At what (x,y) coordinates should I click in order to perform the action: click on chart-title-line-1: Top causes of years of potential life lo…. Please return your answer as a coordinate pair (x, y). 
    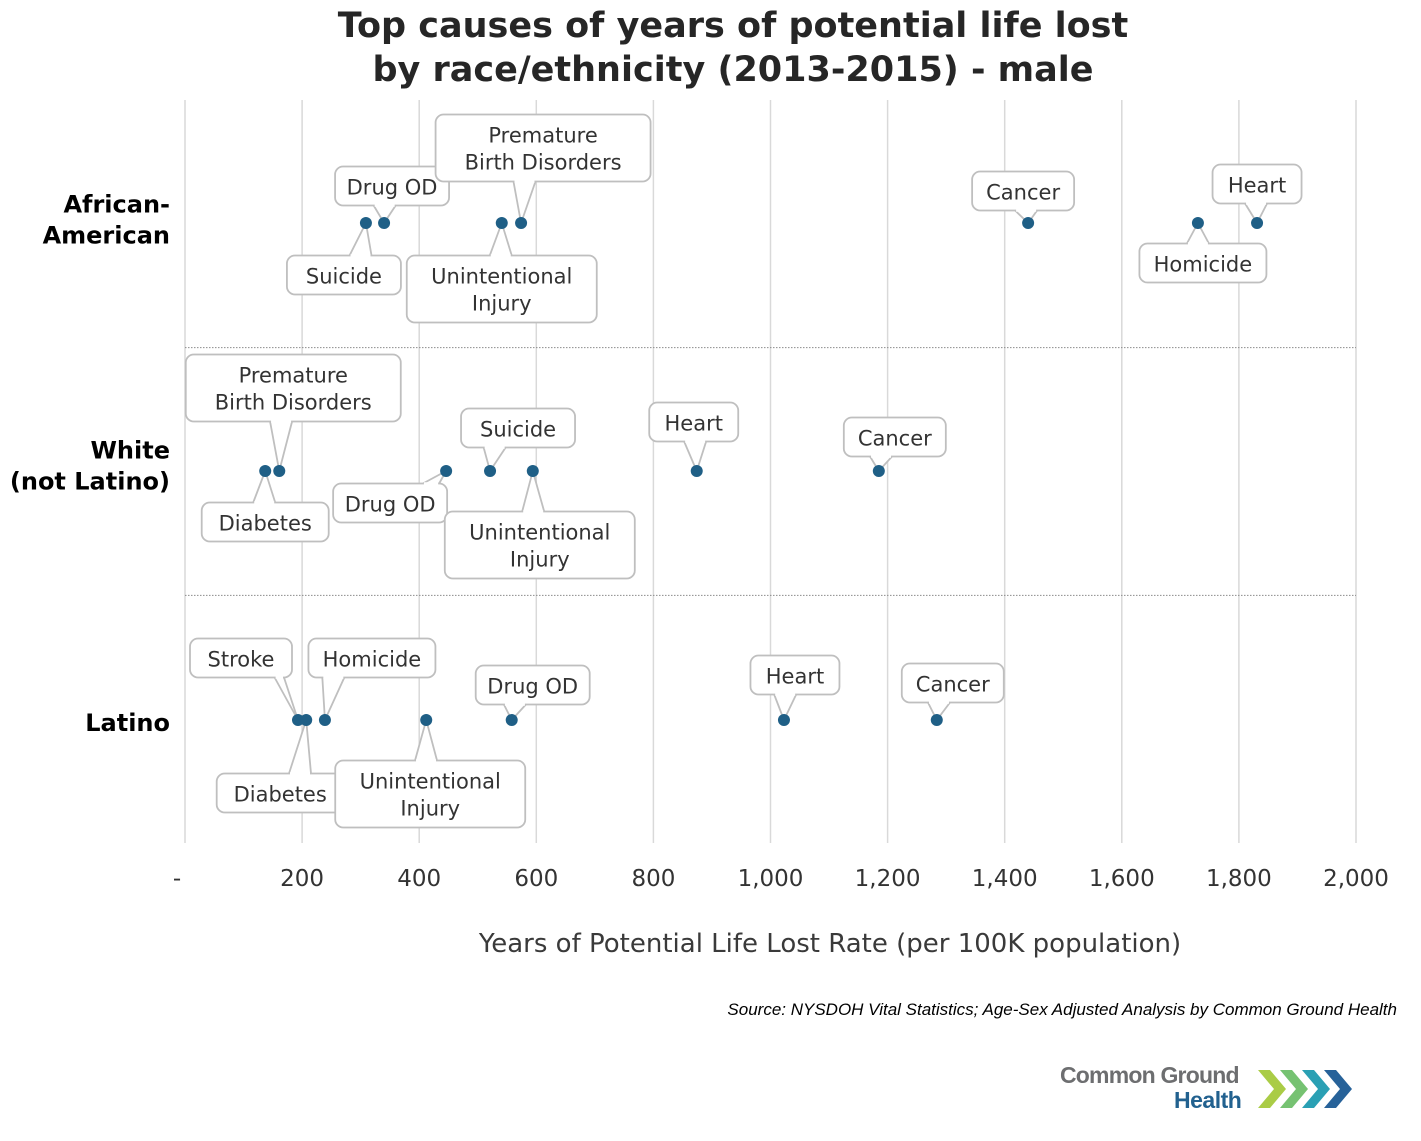
    Looking at the image, I should click on (733, 26).